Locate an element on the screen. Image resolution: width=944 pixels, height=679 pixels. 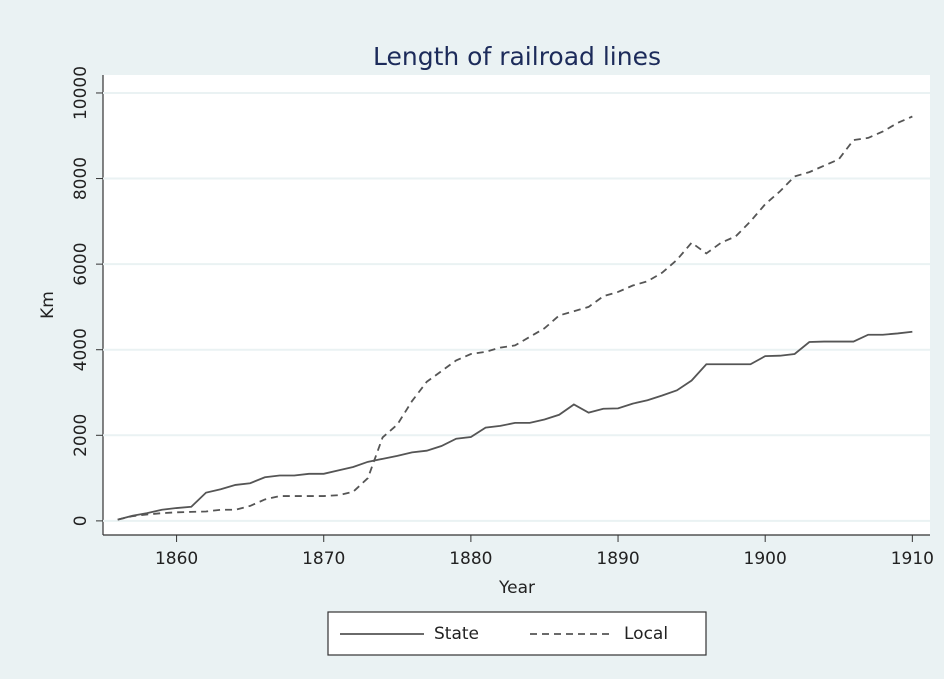
x-tick-label: 1880 is located at coordinates (470, 559).